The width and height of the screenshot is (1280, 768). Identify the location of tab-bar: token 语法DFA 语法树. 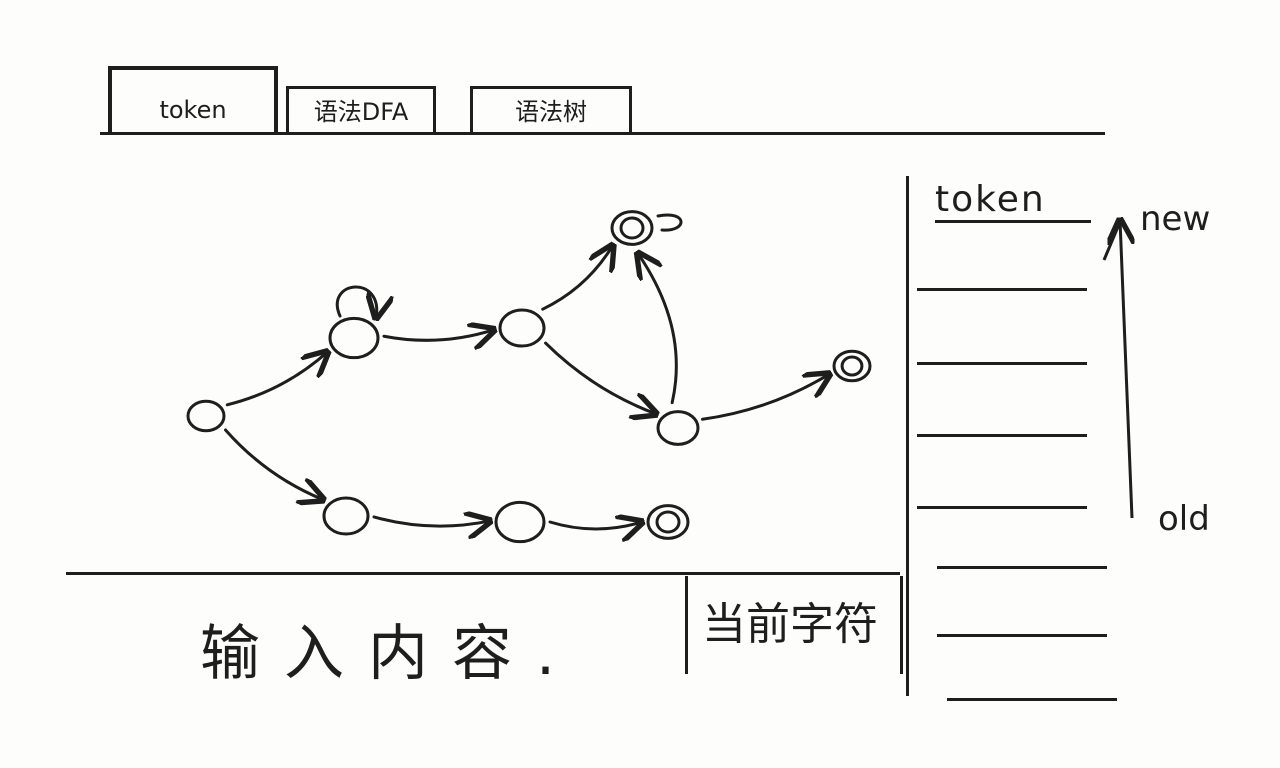
(602, 97).